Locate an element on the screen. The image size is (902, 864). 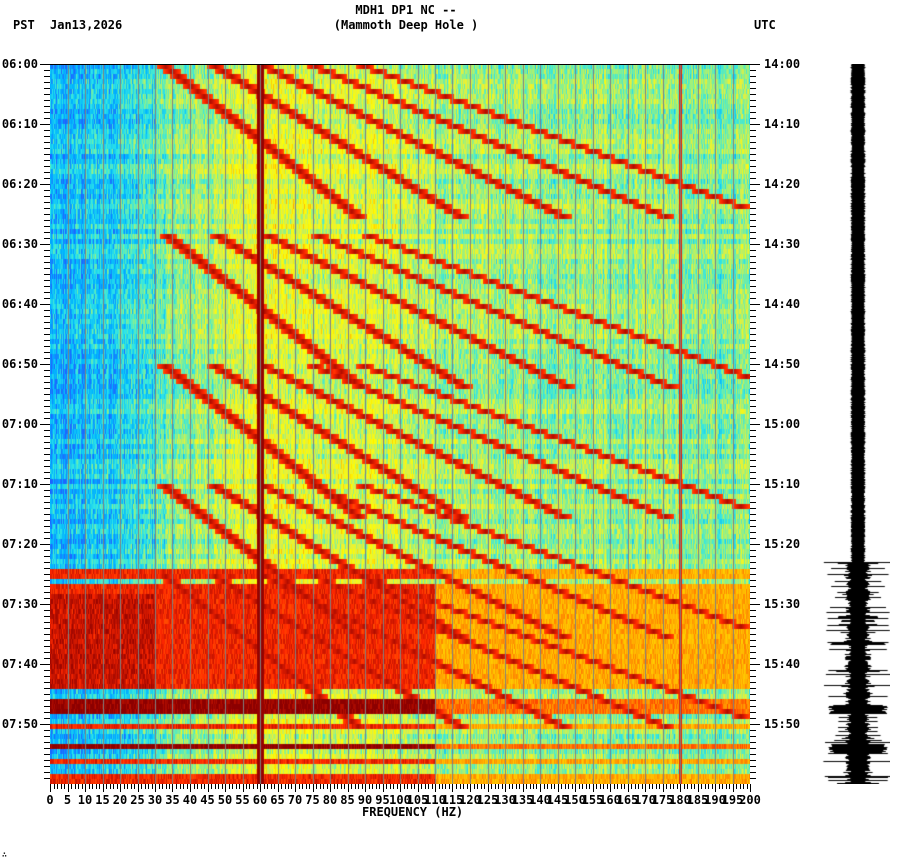
x-tick-label: 130 is located at coordinates (505, 800).